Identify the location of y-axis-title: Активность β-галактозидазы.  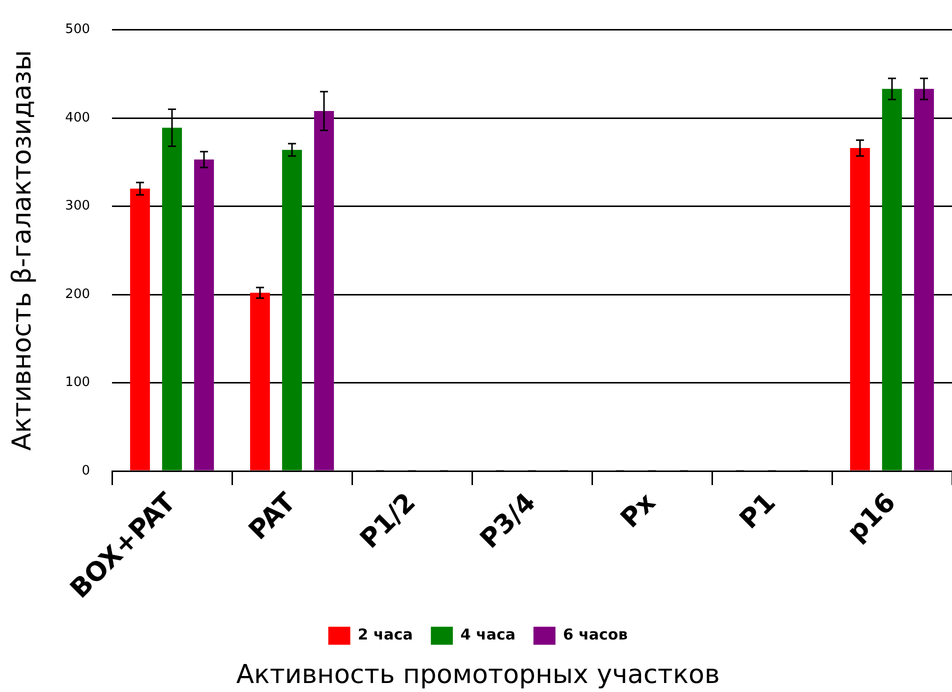
(22, 250).